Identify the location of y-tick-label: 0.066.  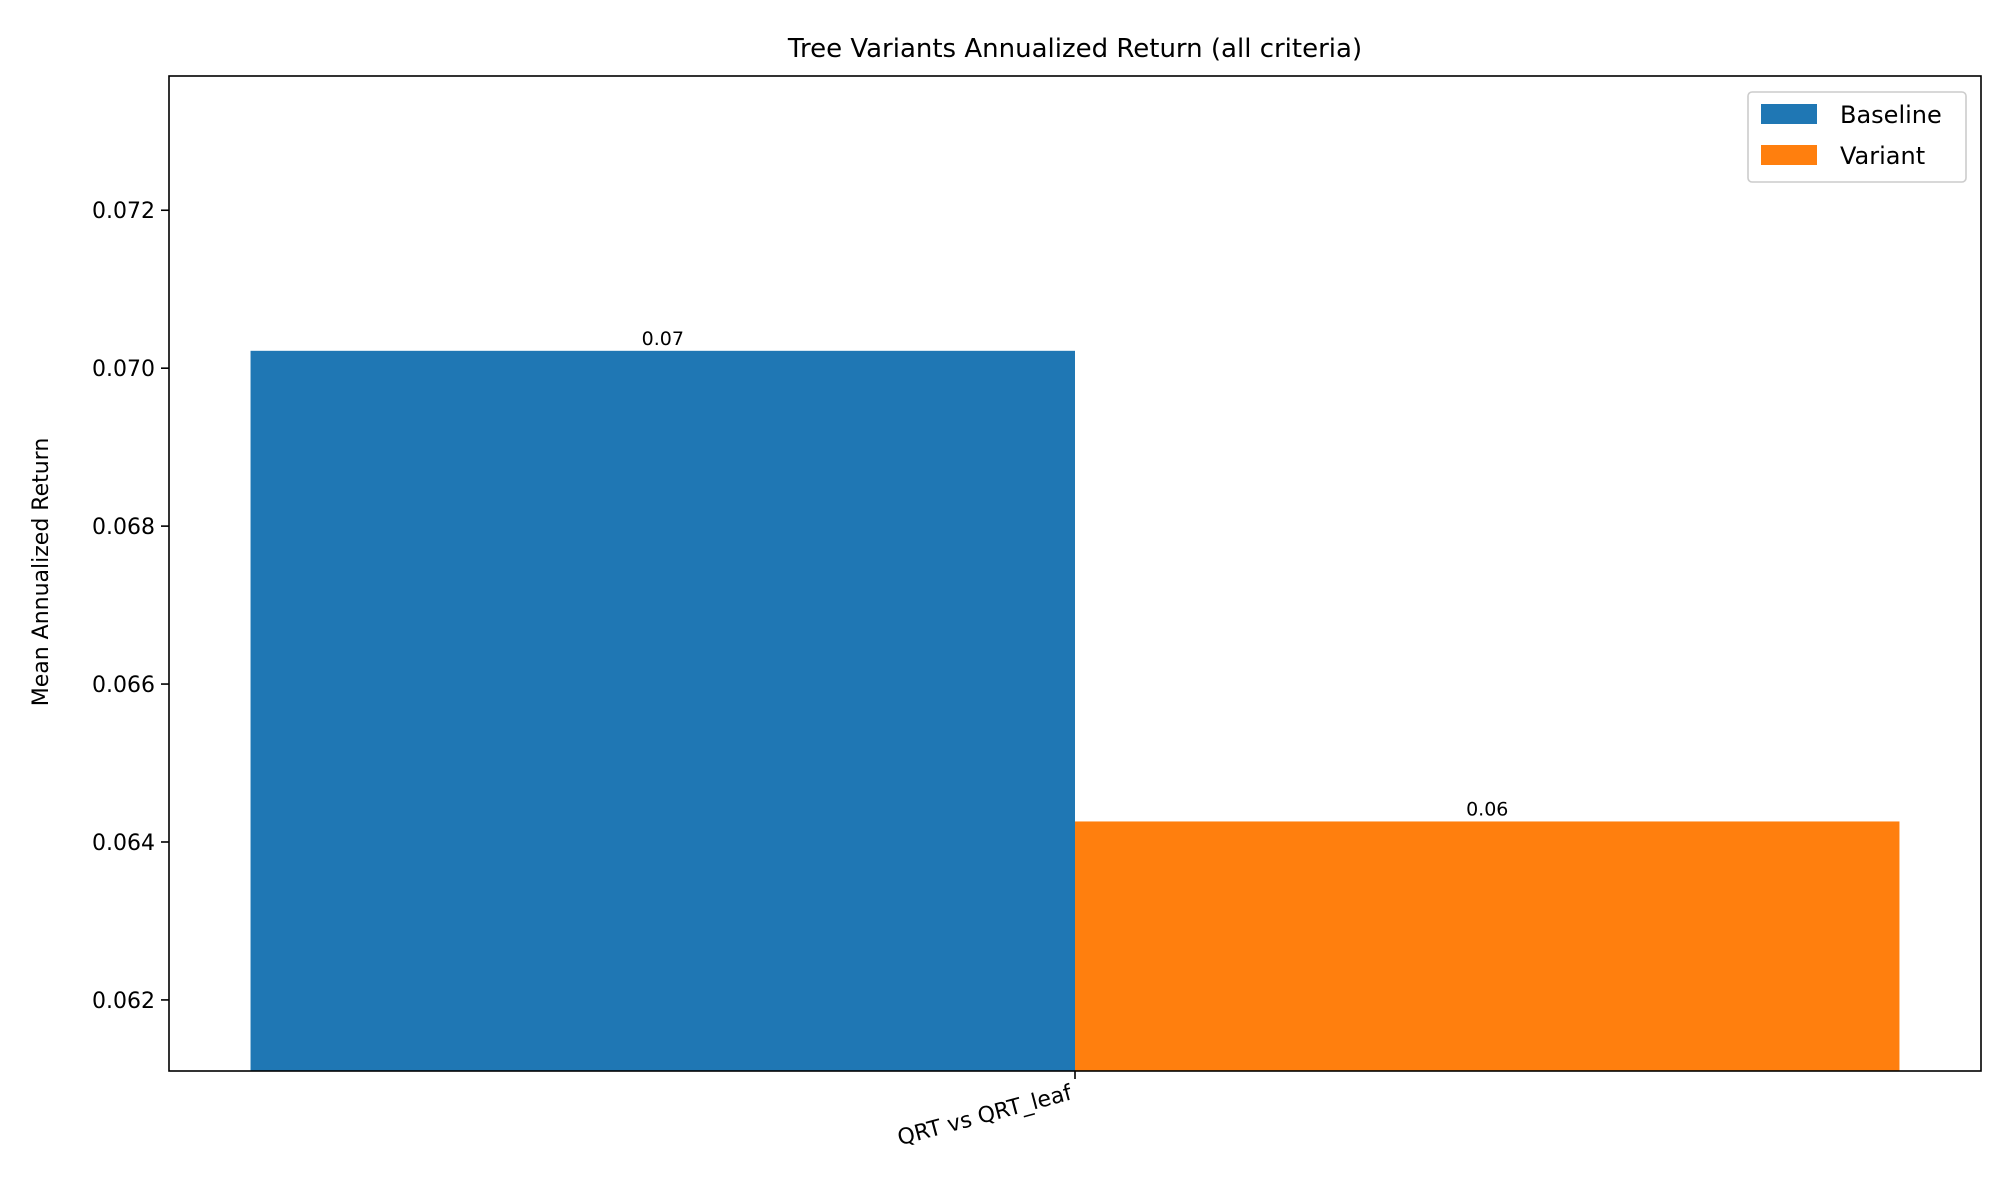
(123, 685).